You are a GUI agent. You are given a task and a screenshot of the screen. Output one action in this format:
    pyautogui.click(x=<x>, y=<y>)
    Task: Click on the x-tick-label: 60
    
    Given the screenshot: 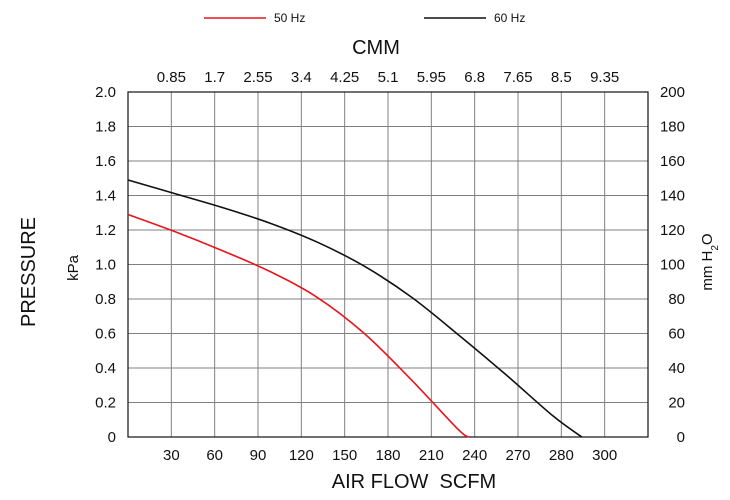 What is the action you would take?
    pyautogui.click(x=214, y=455)
    